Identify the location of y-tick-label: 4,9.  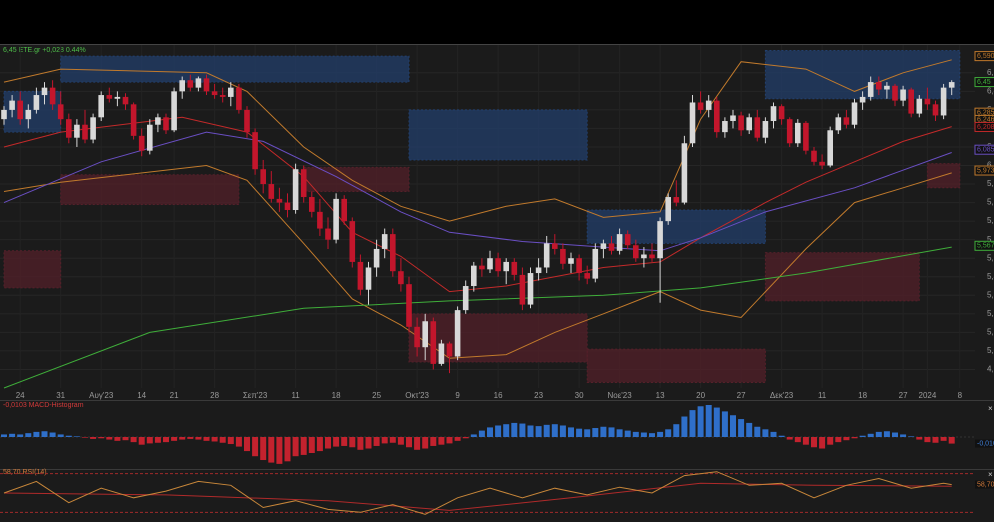
(990, 369).